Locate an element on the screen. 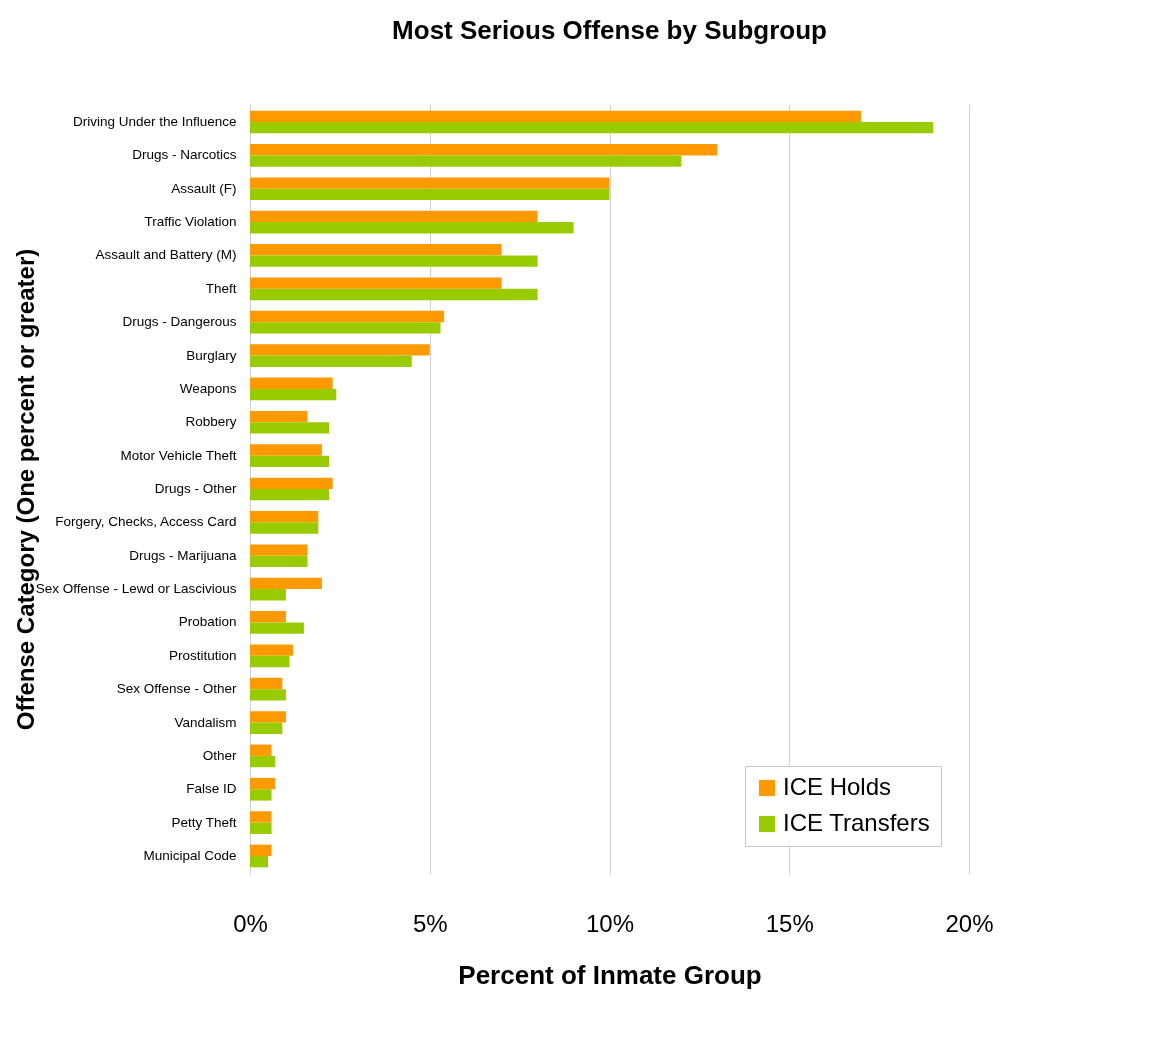 The width and height of the screenshot is (1151, 1038). y-tick-label: Drugs - Narcotics is located at coordinates (184, 155).